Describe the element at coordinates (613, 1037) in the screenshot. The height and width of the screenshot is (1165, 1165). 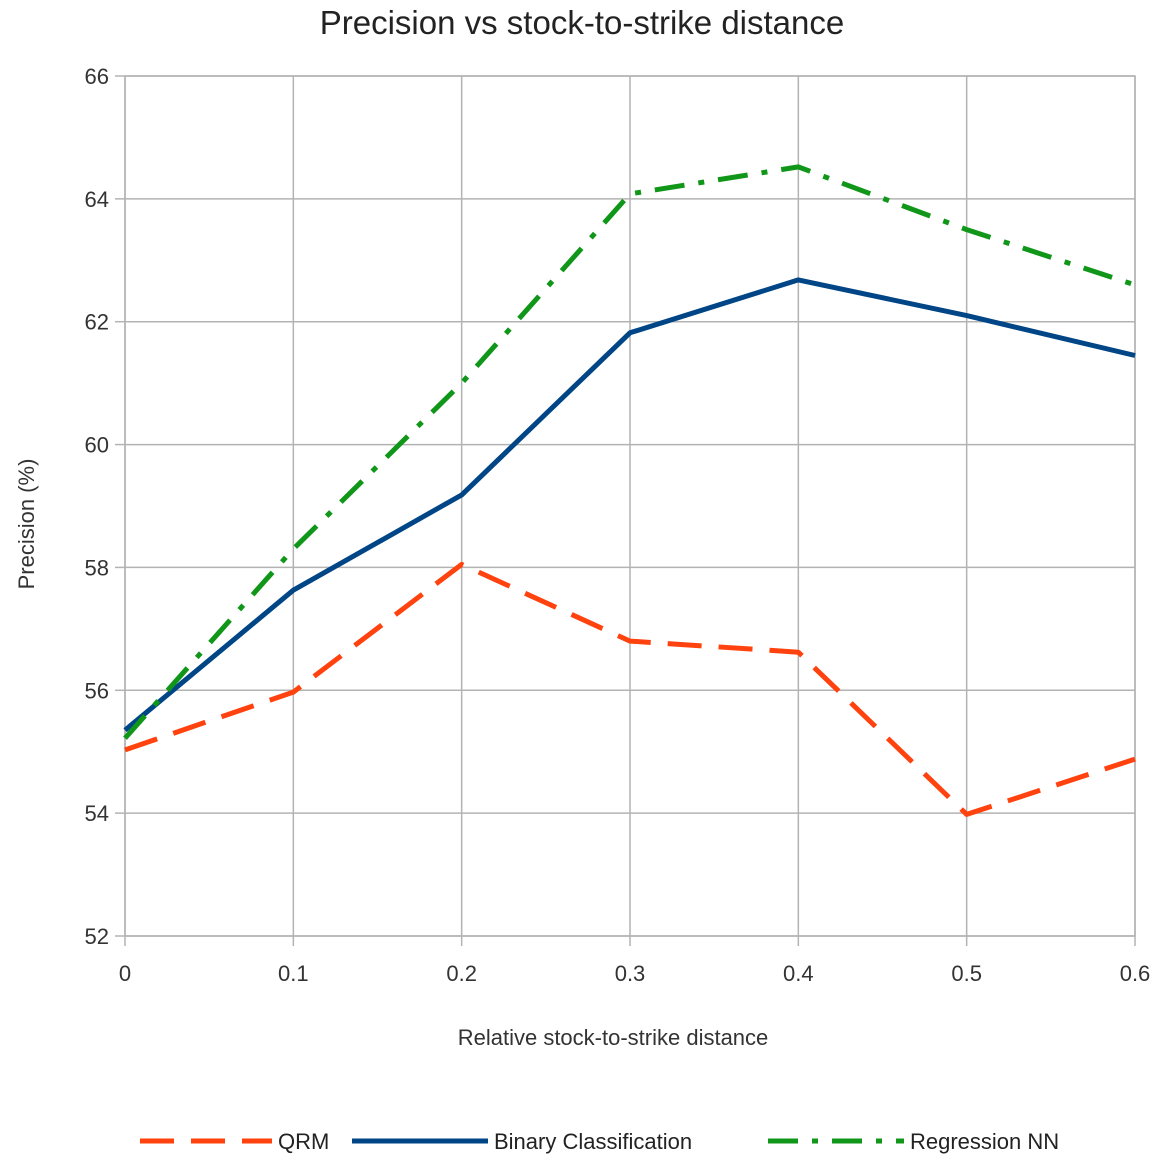
I see `x-axis-title: Relative stock-to-strike distance` at that location.